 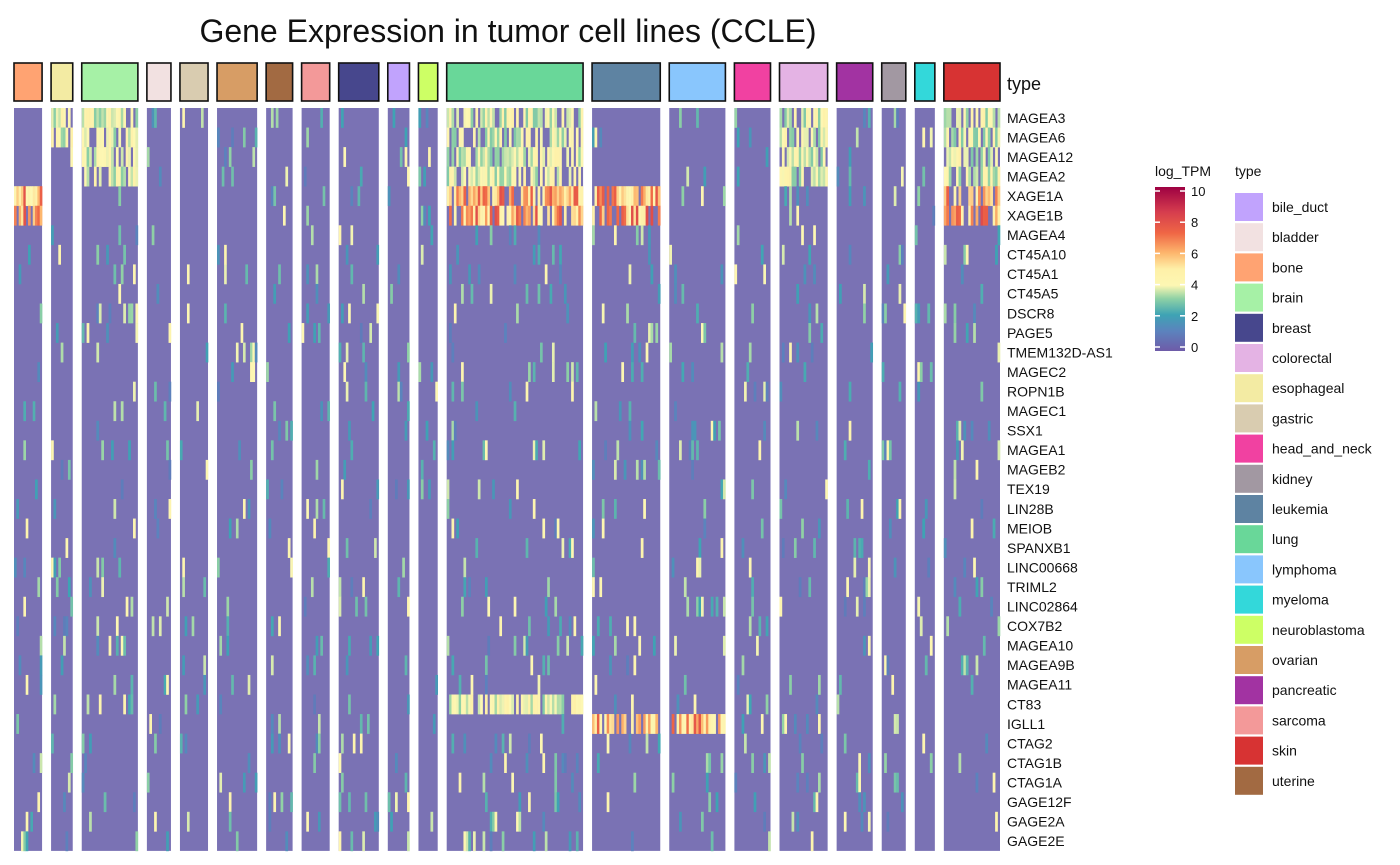 I want to click on gene-label: CTAG1B, so click(x=1034, y=763).